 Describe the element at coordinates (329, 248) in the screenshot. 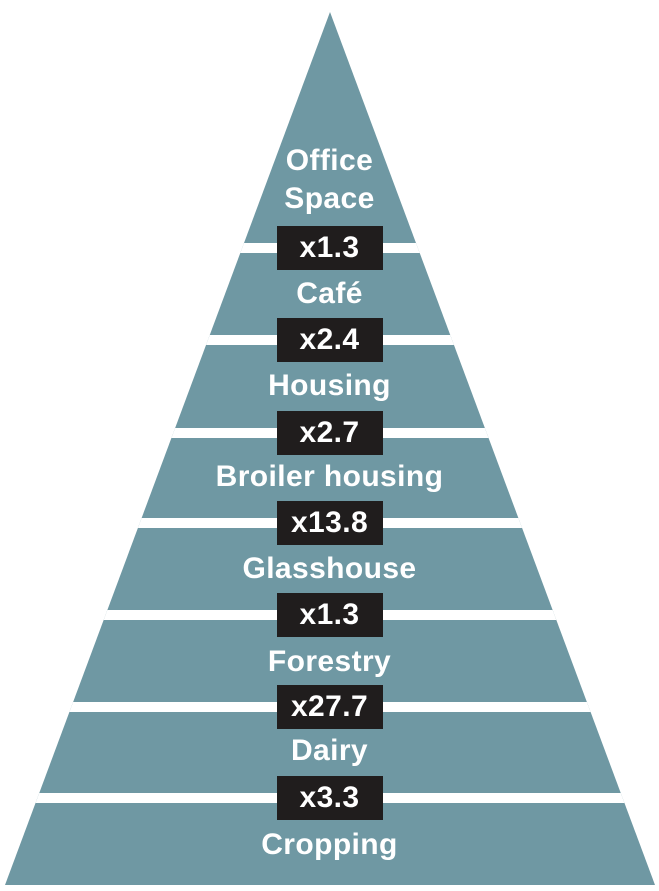

I see `multiplier-badge-office-space-cafe: x1.3` at that location.